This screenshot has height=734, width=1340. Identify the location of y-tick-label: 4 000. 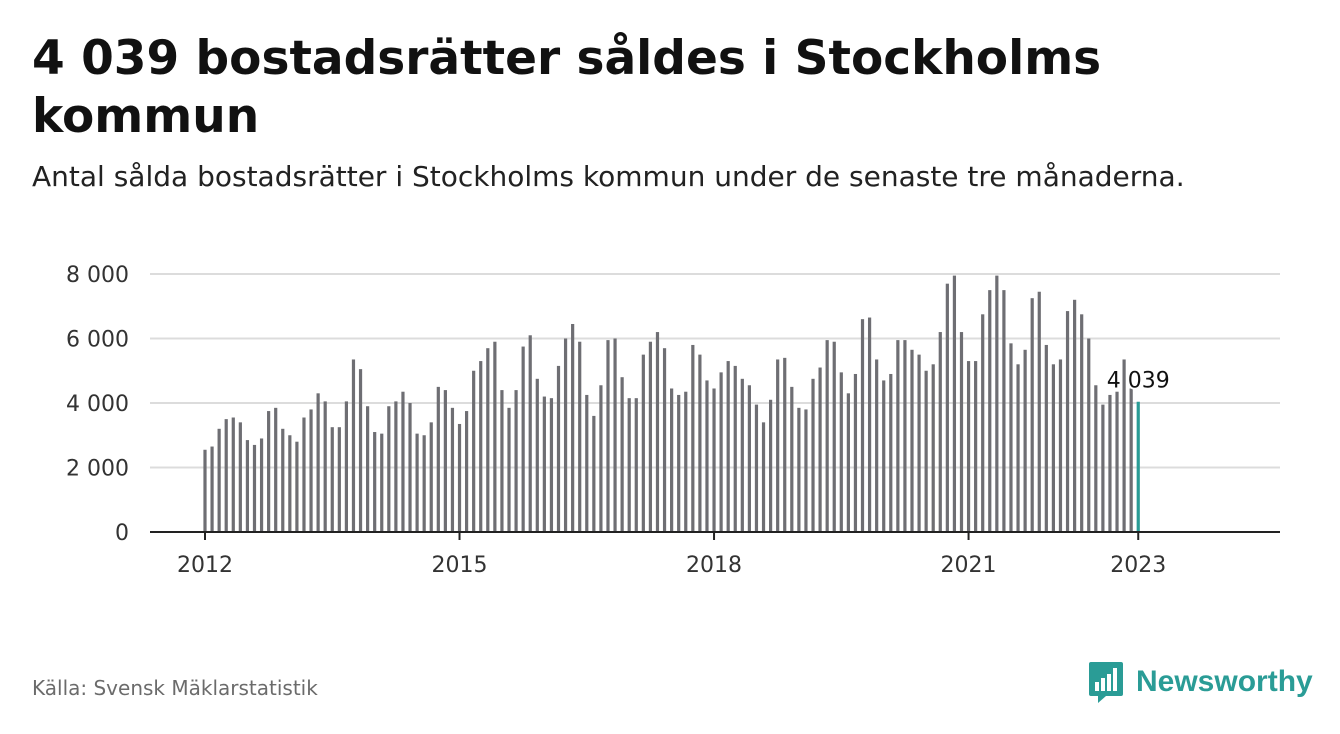
(97, 404).